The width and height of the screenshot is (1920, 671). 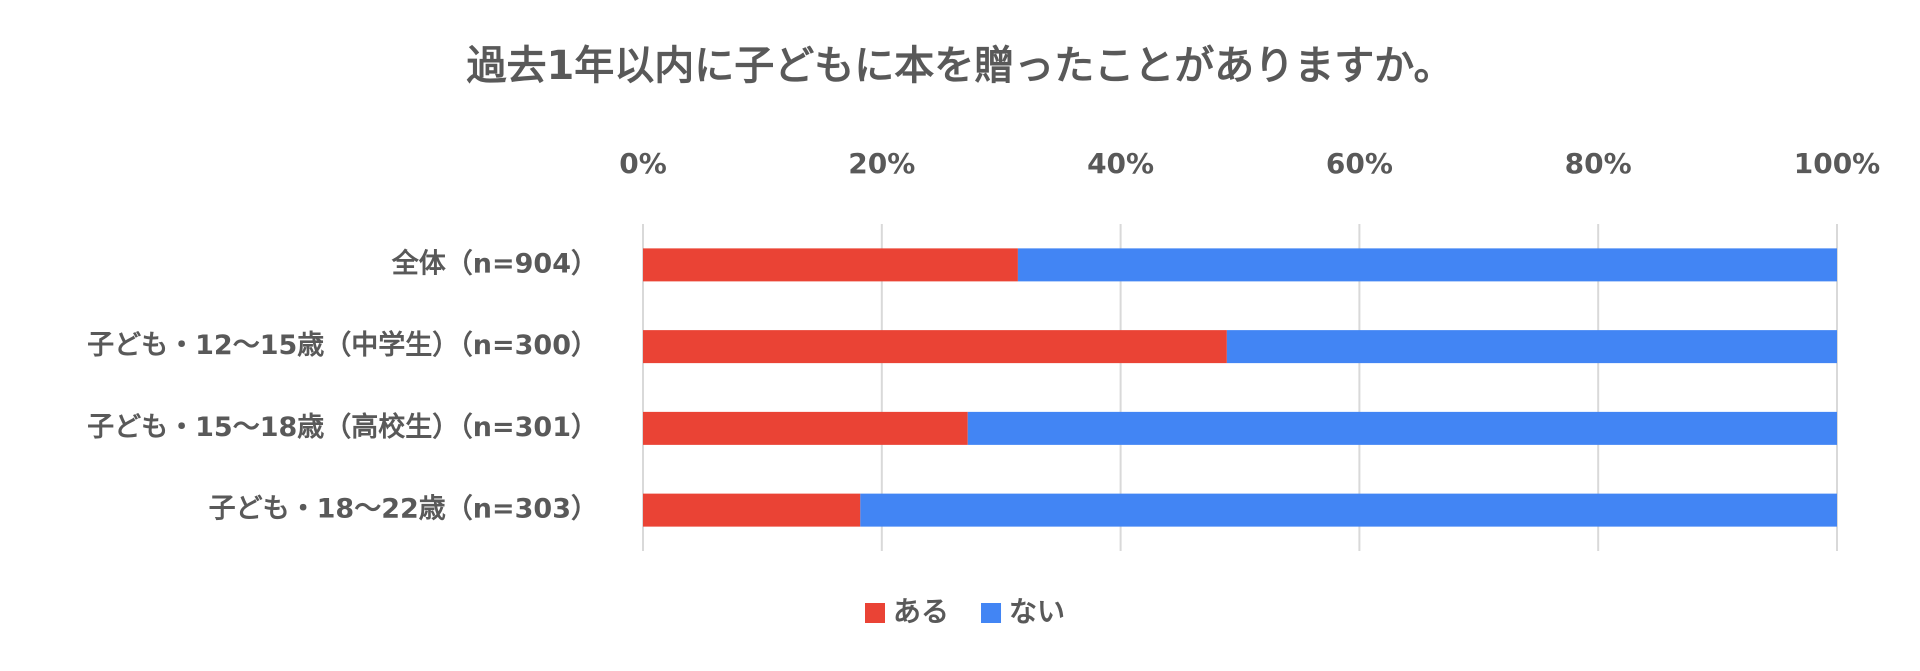 What do you see at coordinates (494, 263) in the screenshot?
I see `y-tick-label: 全体（n=904）` at bounding box center [494, 263].